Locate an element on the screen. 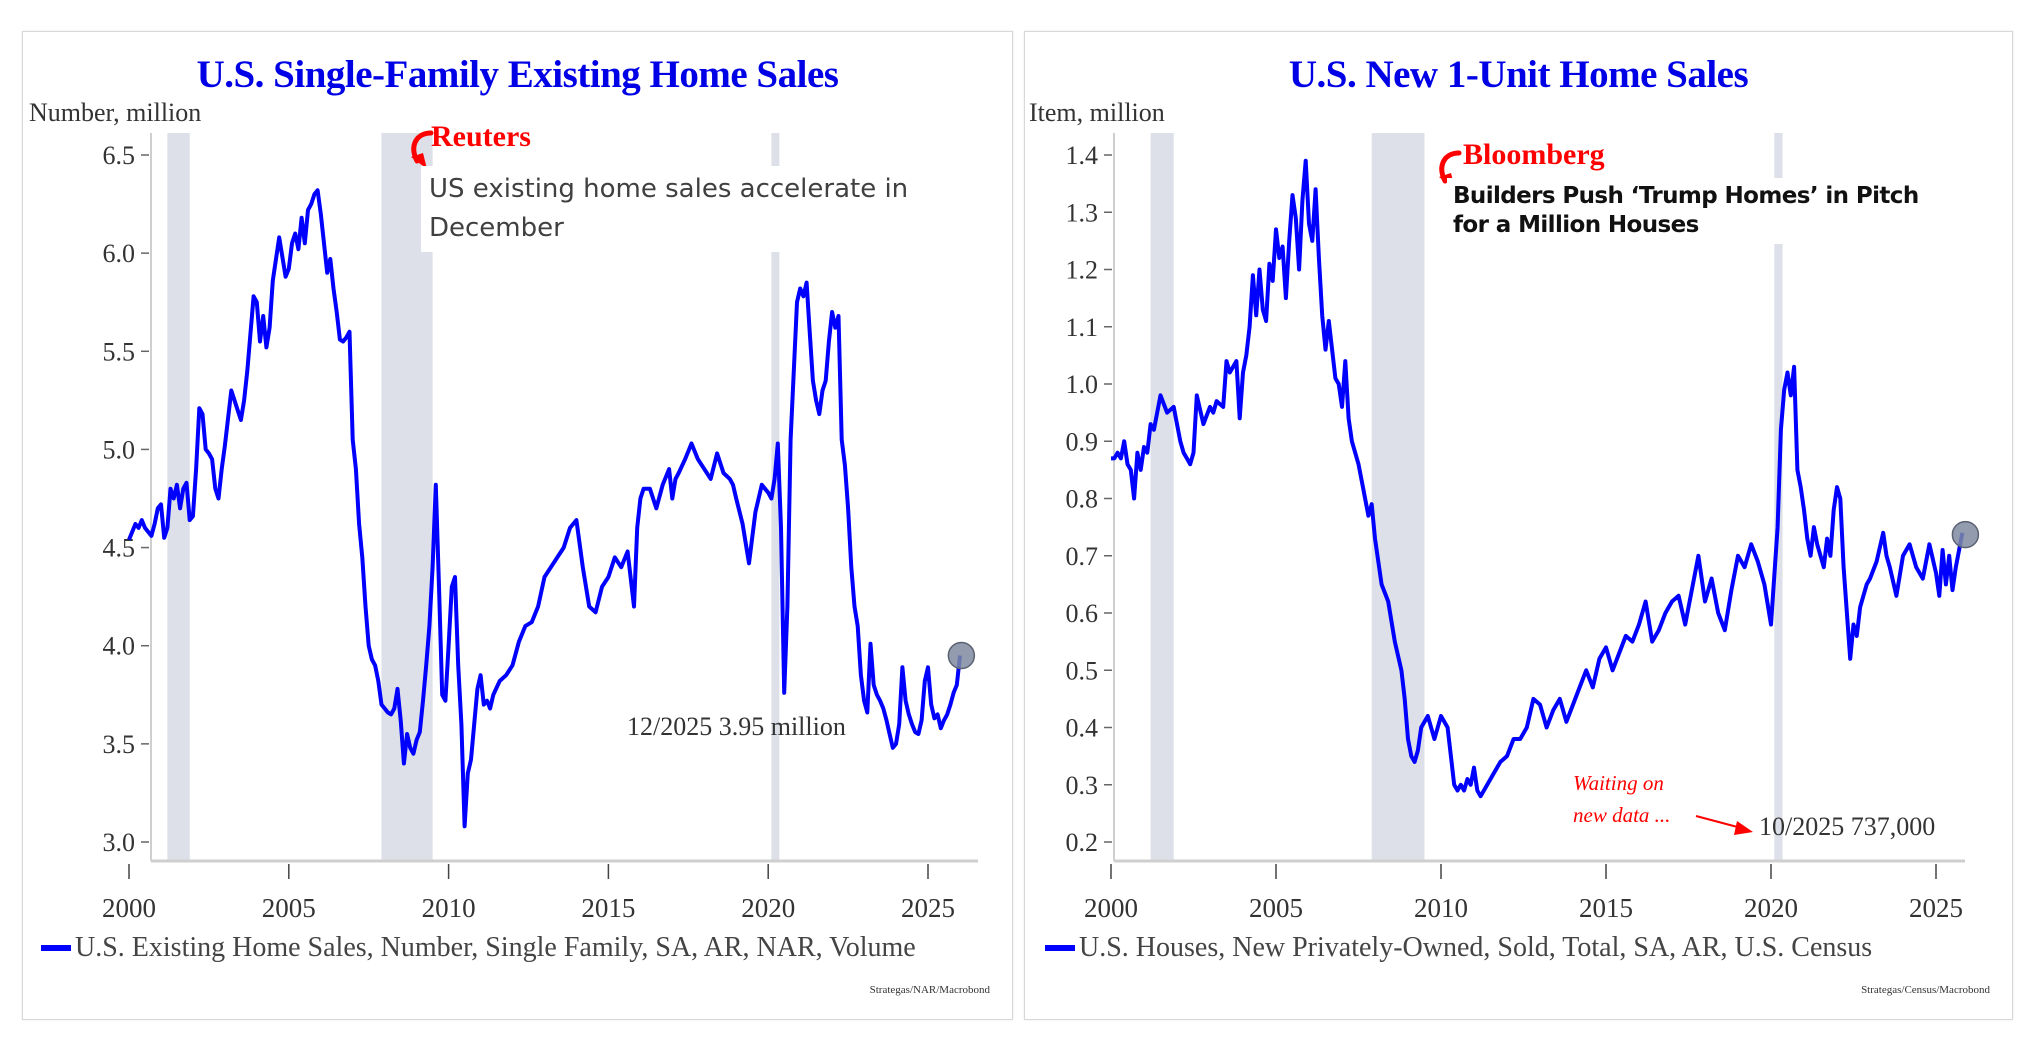  y-tick-label: 1.3 is located at coordinates (1082, 212).